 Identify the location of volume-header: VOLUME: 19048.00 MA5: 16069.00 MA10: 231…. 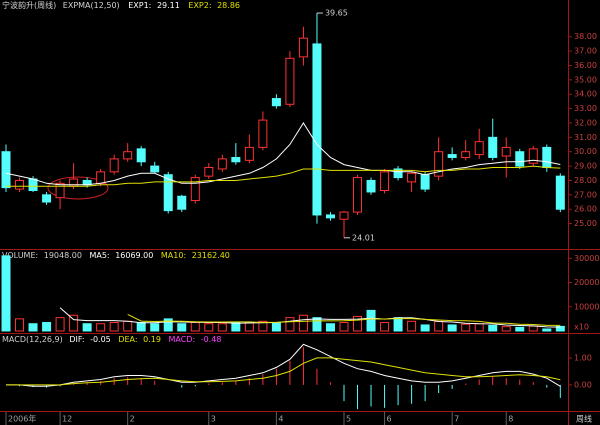
(116, 255).